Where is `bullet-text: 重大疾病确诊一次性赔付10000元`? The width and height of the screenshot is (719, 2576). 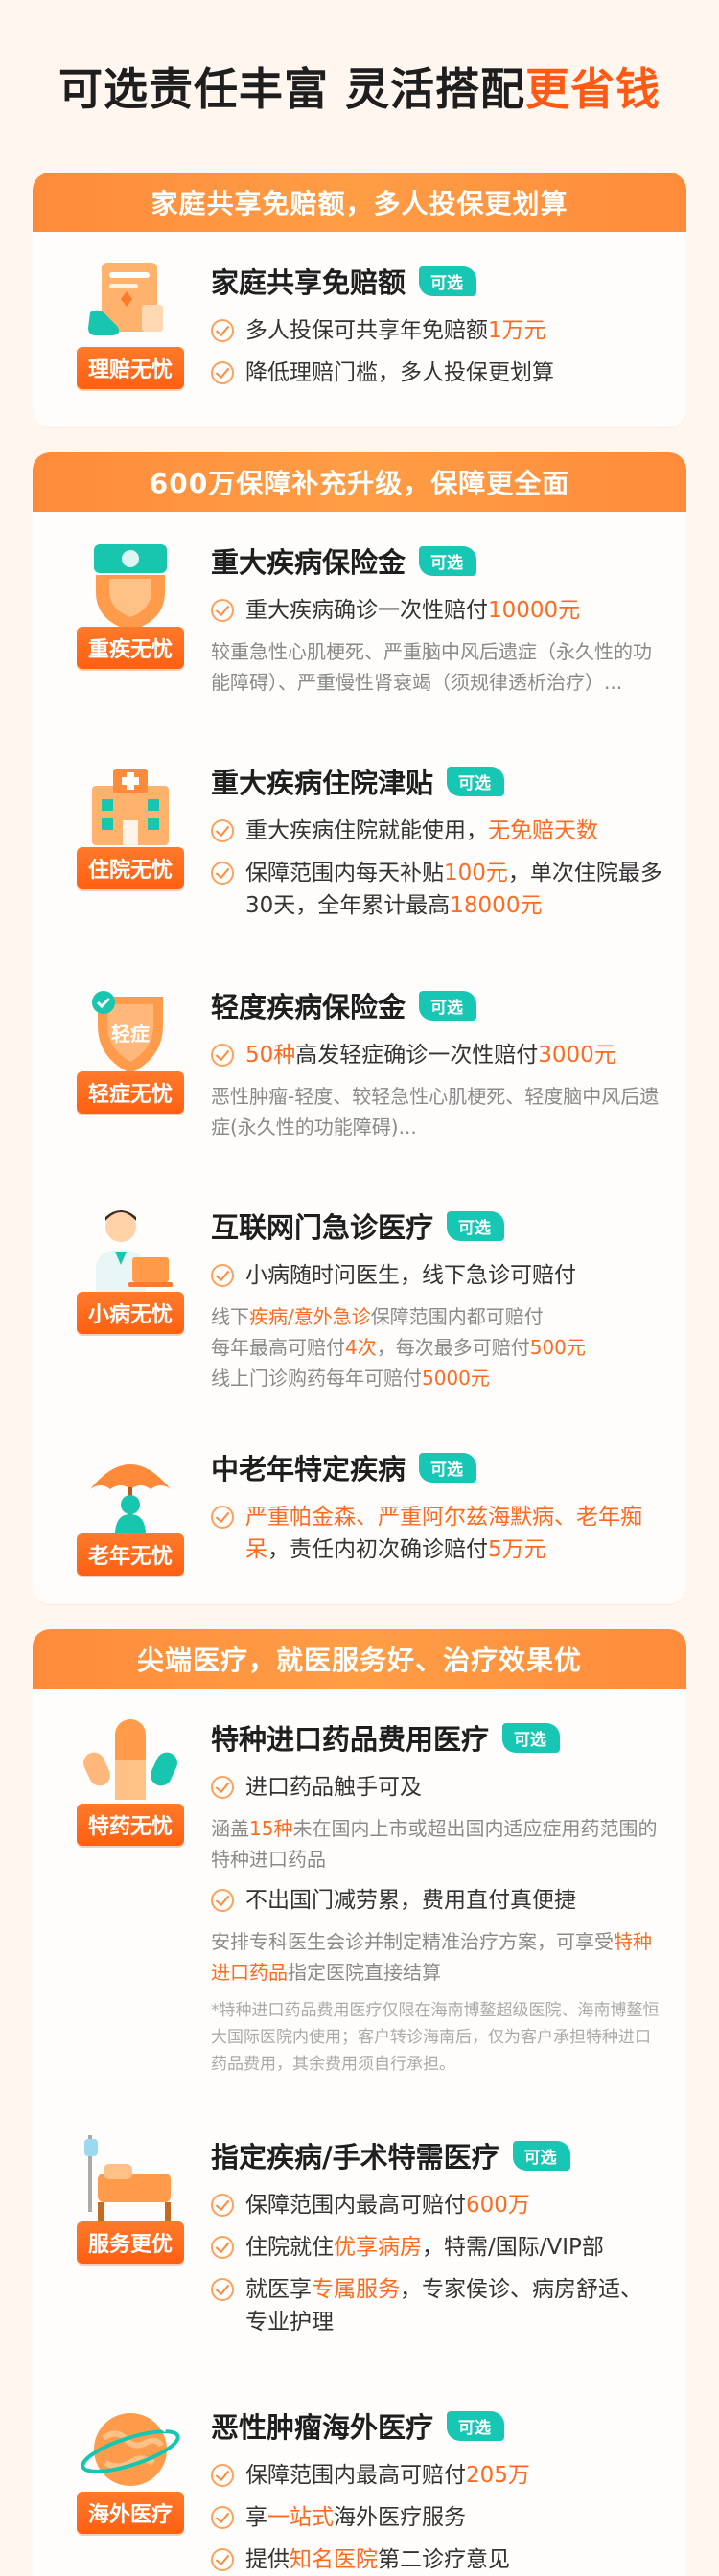
bullet-text: 重大疾病确诊一次性赔付10000元 is located at coordinates (413, 610).